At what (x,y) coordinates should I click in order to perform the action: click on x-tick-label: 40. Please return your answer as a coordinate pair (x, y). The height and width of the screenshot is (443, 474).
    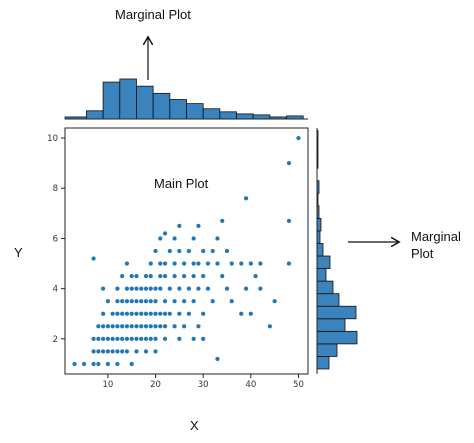
    Looking at the image, I should click on (250, 385).